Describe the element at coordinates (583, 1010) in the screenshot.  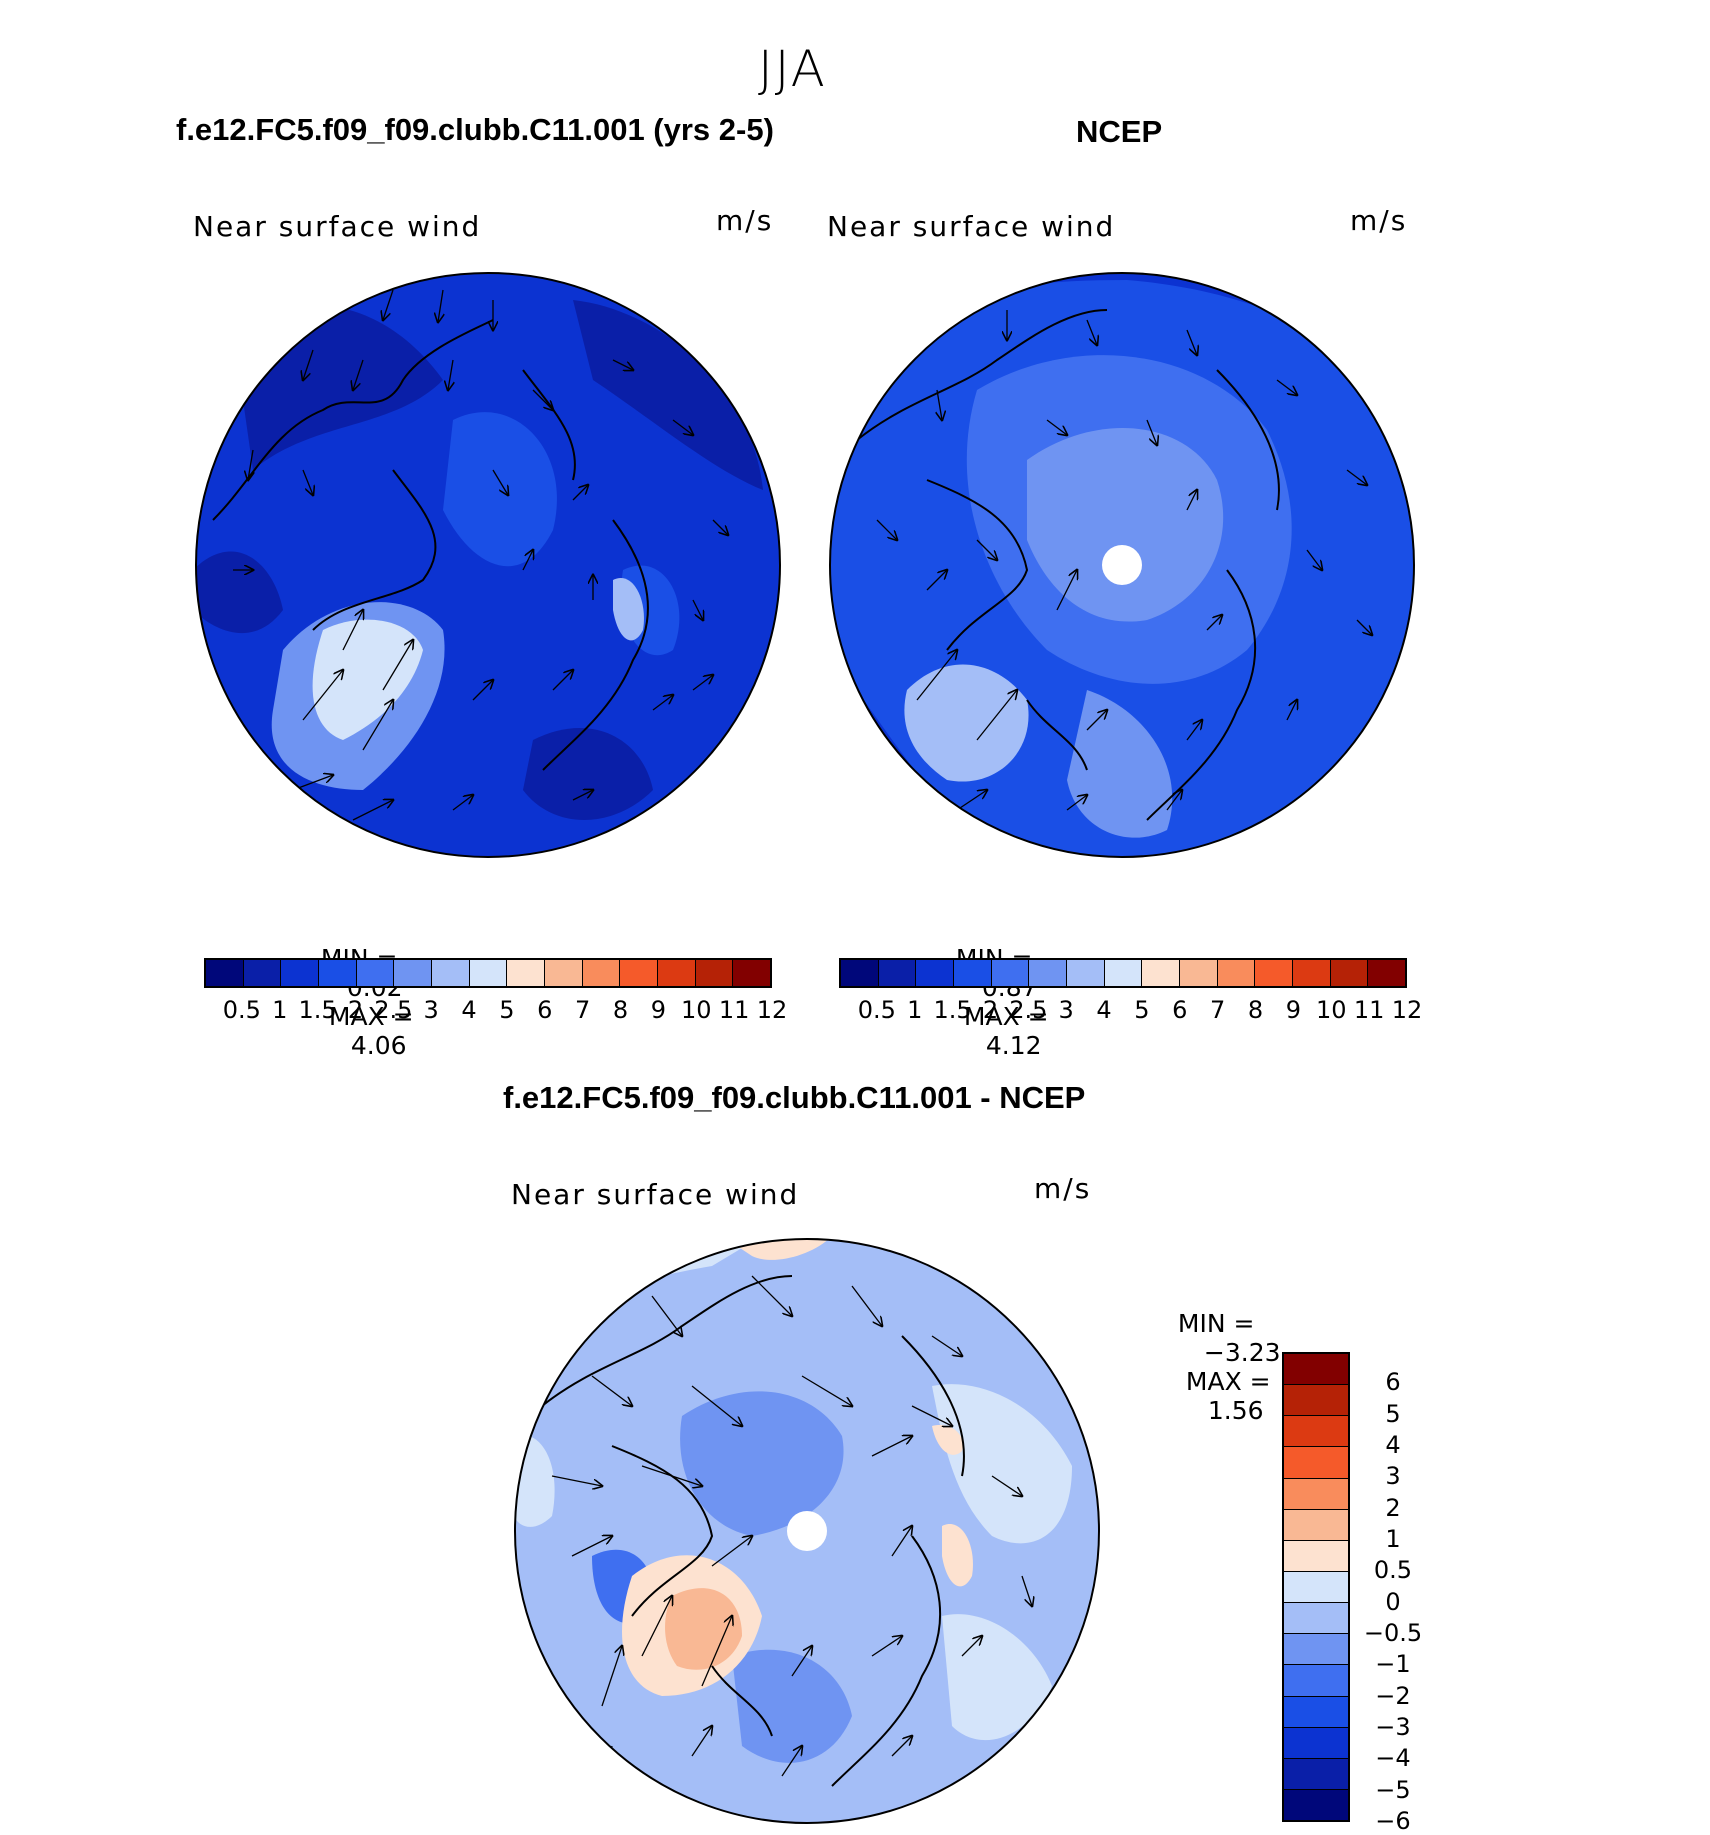
I see `colorbar-tick-label: 7` at that location.